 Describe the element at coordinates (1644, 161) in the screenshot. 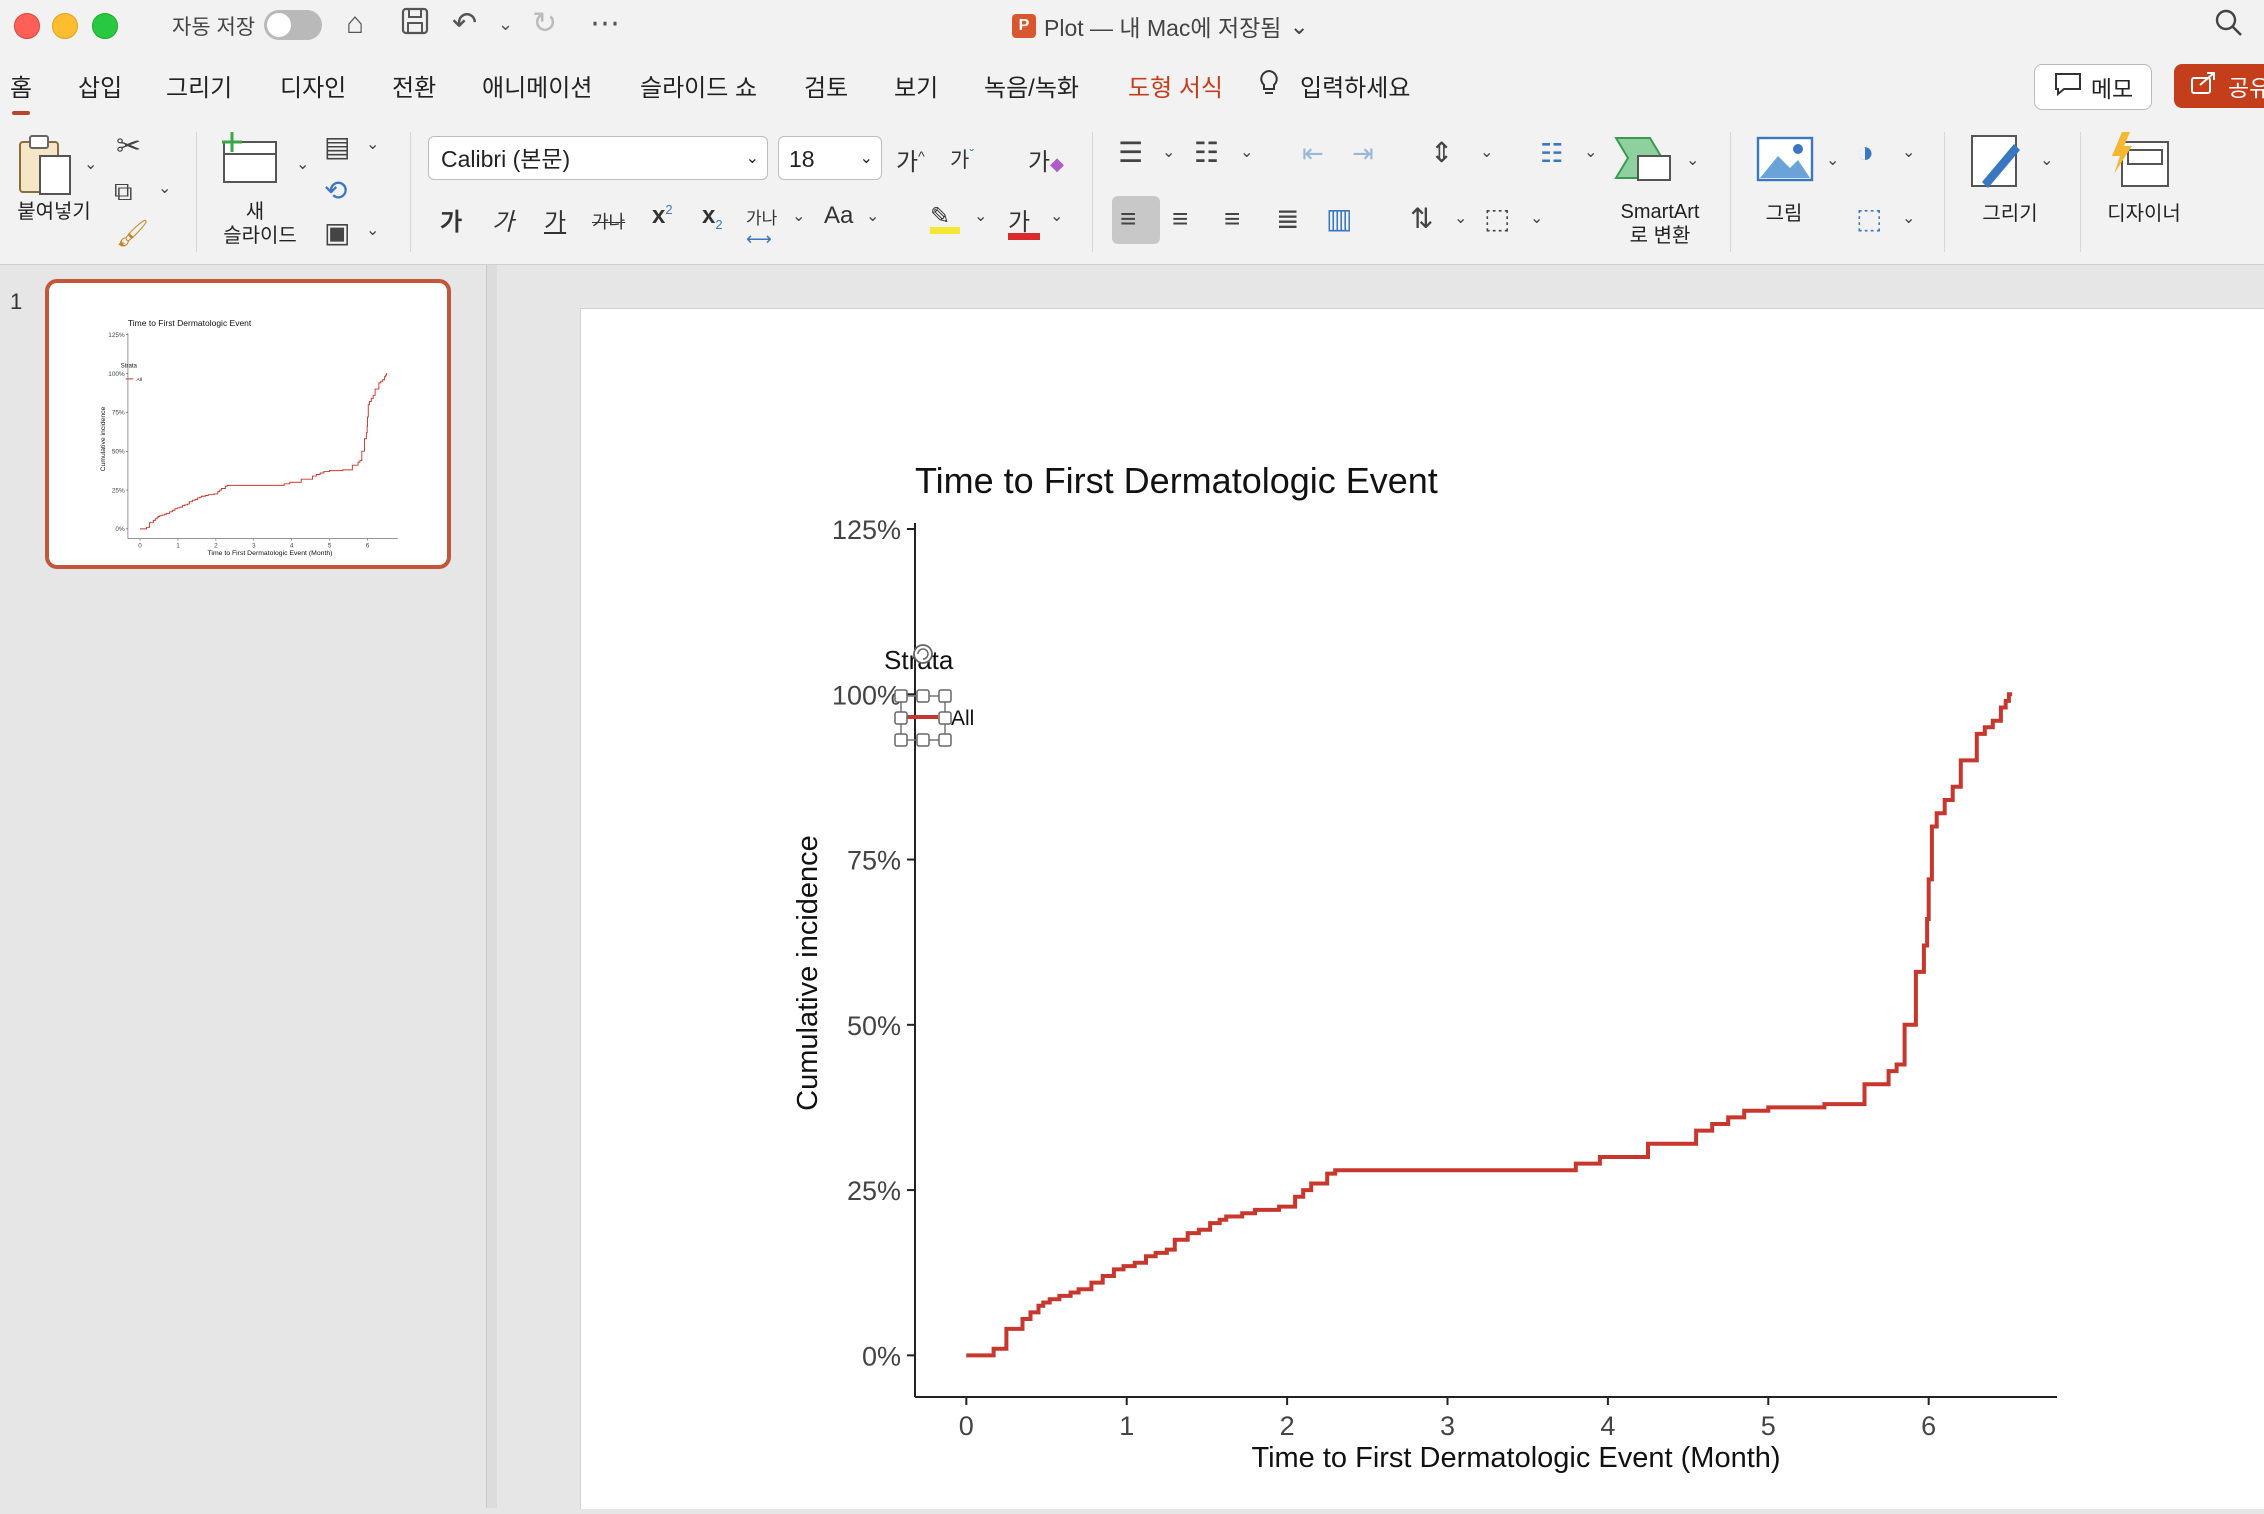

I see `smartart-button` at that location.